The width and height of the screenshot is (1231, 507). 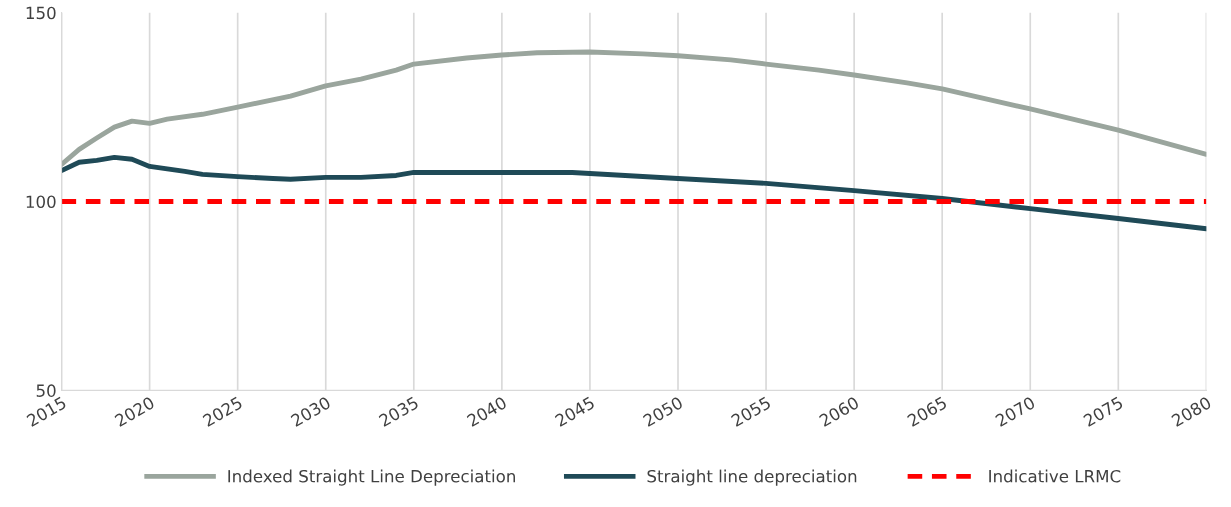 I want to click on legend-label: Indicative LRMC, so click(x=1055, y=476).